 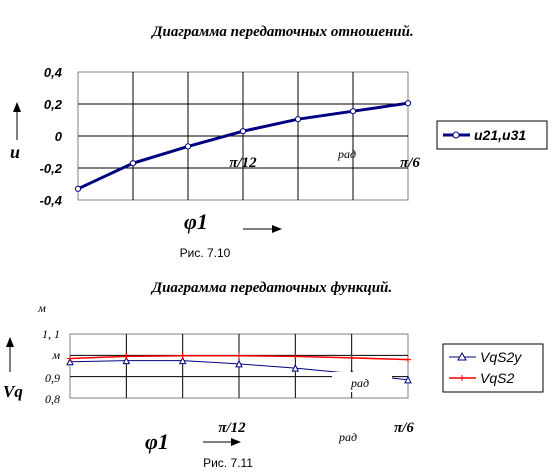 I want to click on chart2-ytick: 0,8, so click(x=52, y=399).